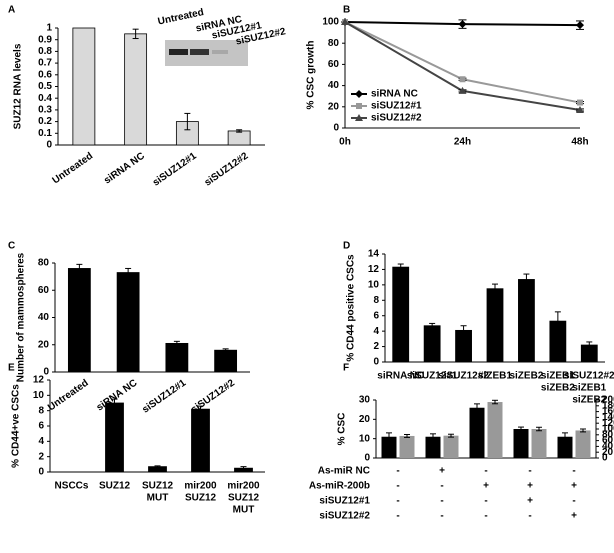  I want to click on x-tick-label: siRNA NC, so click(400, 376).